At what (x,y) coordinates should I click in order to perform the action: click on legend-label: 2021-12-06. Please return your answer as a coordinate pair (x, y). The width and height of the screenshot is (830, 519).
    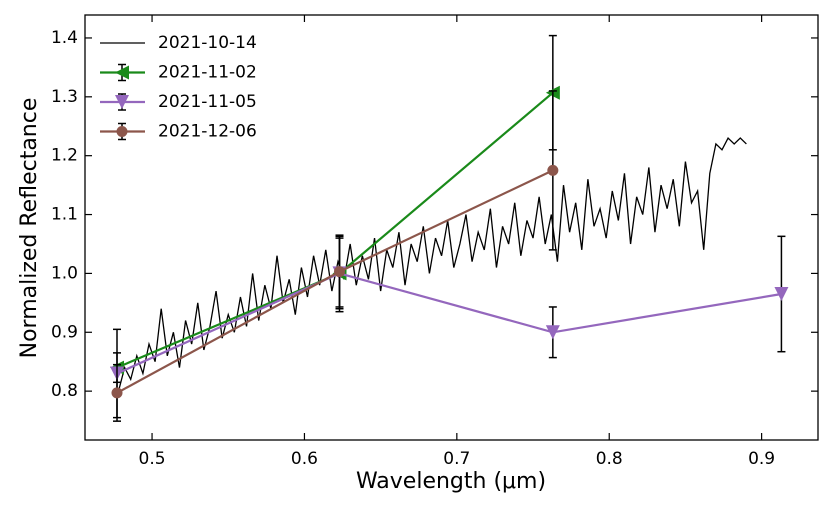
    Looking at the image, I should click on (207, 132).